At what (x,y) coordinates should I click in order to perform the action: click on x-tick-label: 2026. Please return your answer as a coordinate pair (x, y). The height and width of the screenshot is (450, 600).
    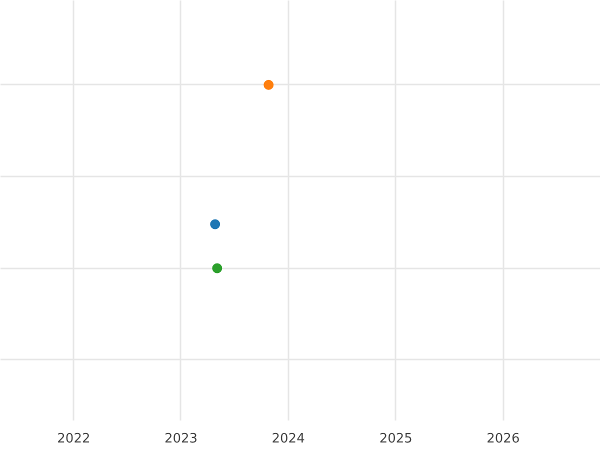
    Looking at the image, I should click on (503, 439).